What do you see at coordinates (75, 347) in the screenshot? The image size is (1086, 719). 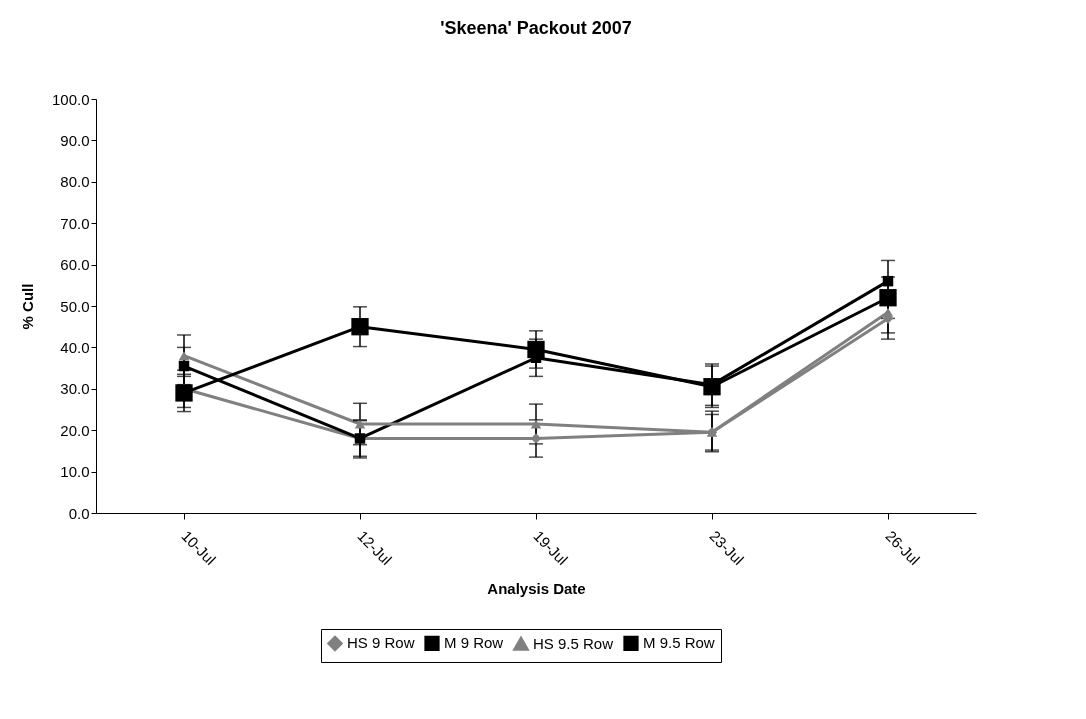 I see `y-tick-label: 40.0` at bounding box center [75, 347].